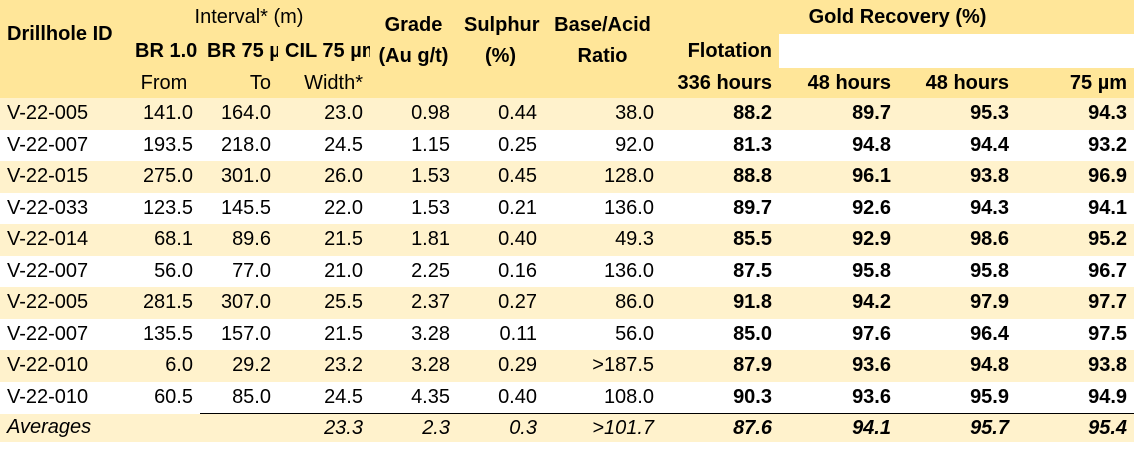 The height and width of the screenshot is (474, 1134). Describe the element at coordinates (1075, 208) in the screenshot. I see `cell-flotation: 94.1` at that location.